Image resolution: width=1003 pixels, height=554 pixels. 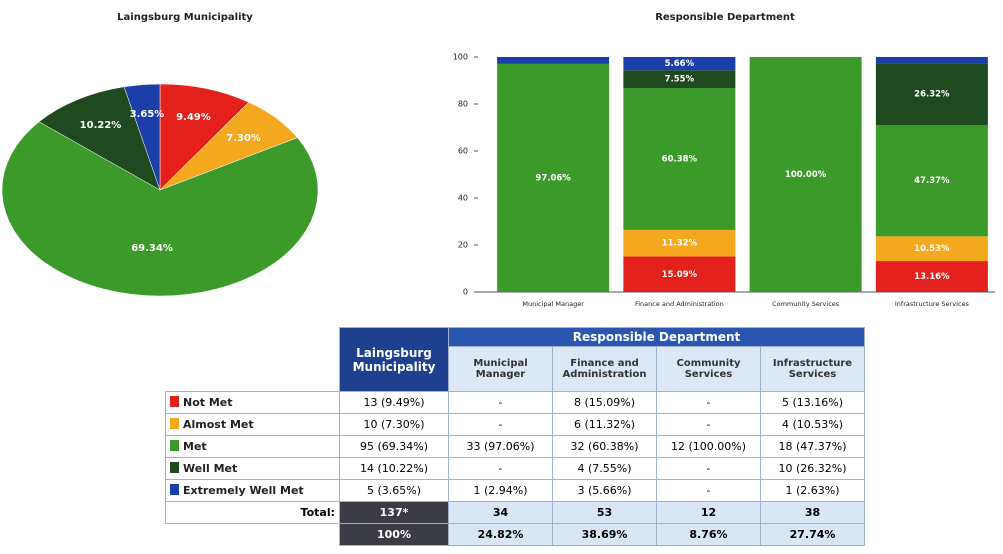 What do you see at coordinates (253, 360) in the screenshot?
I see `corner` at bounding box center [253, 360].